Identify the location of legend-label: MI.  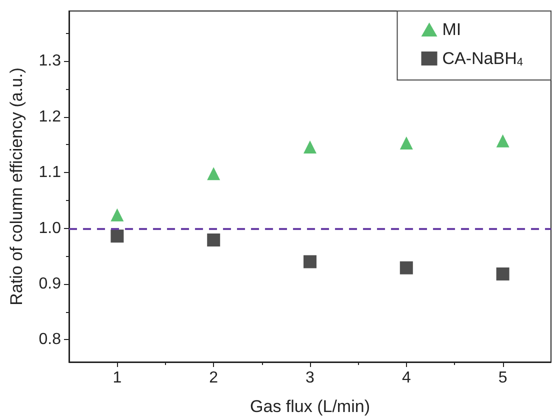
(452, 29).